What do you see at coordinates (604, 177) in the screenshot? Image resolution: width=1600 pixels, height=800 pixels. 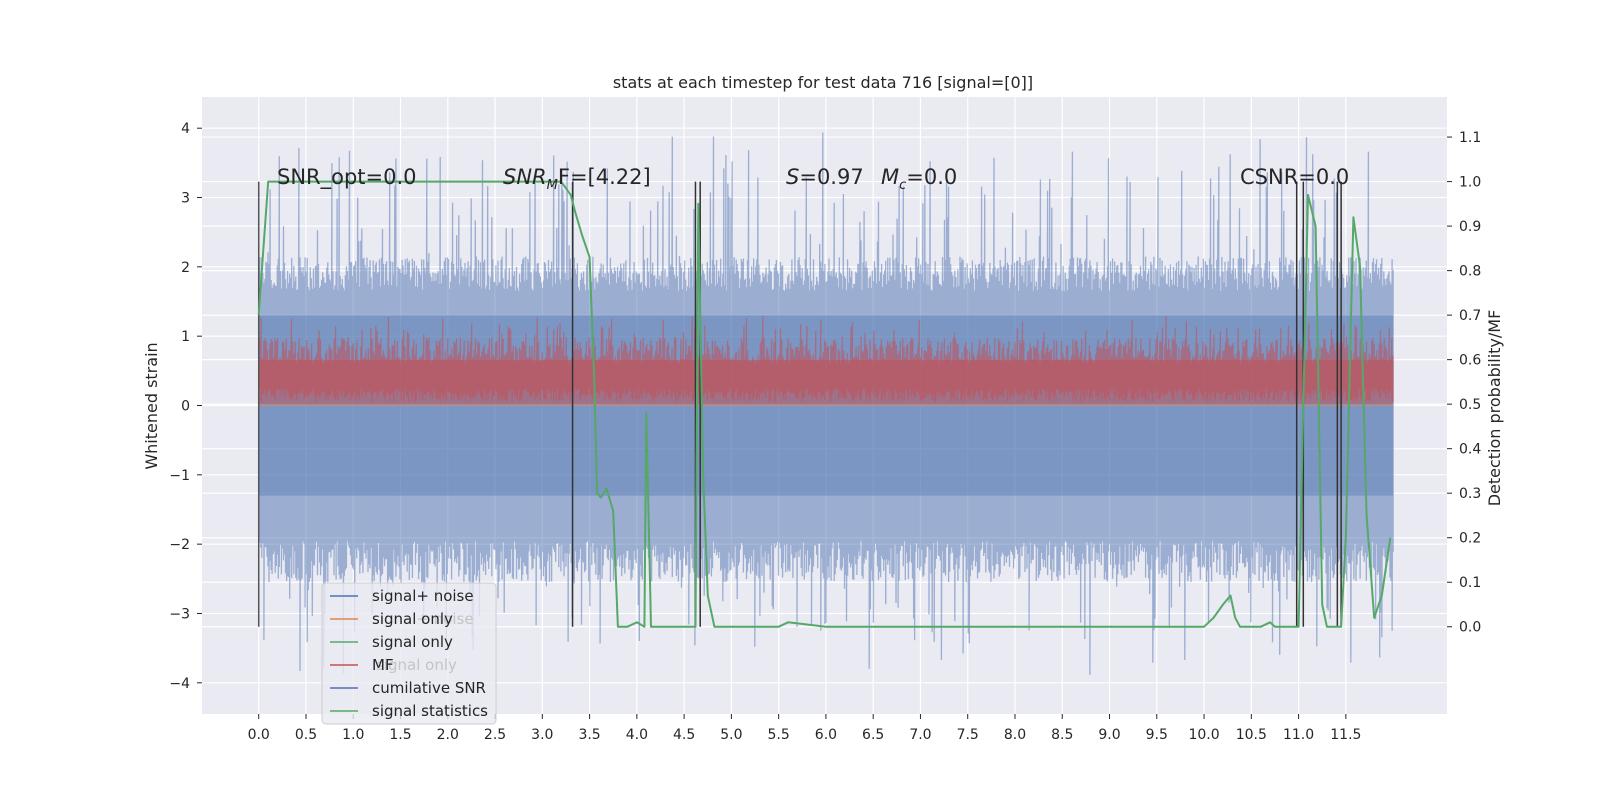 I see `snr-mf-suffix: F=[4.22]` at bounding box center [604, 177].